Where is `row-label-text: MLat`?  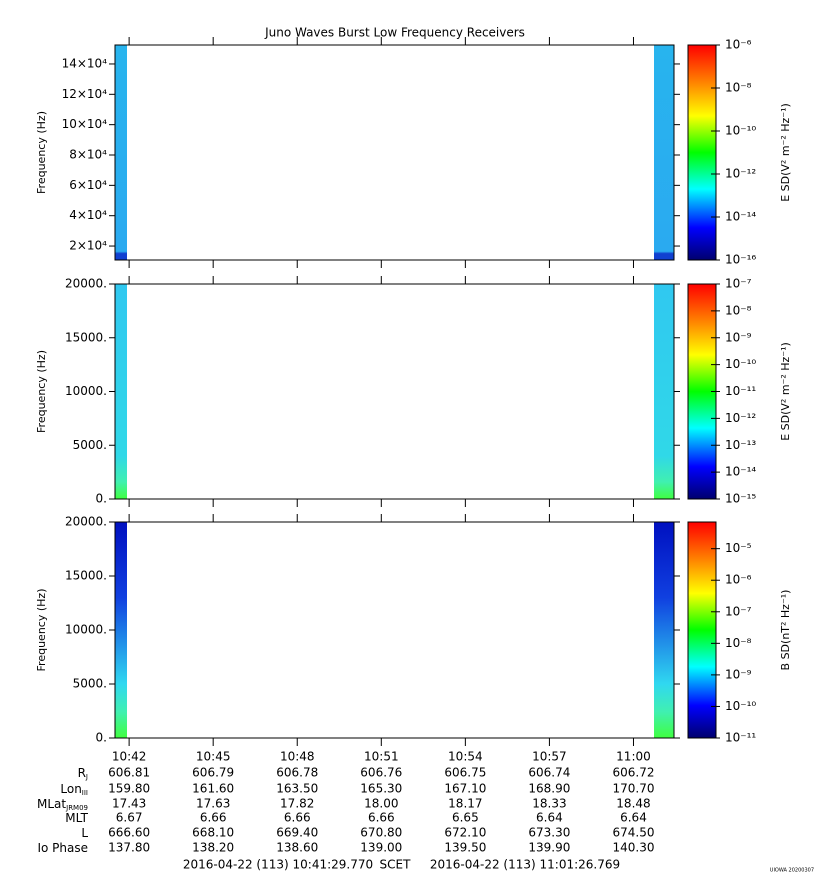
row-label-text: MLat is located at coordinates (51, 804).